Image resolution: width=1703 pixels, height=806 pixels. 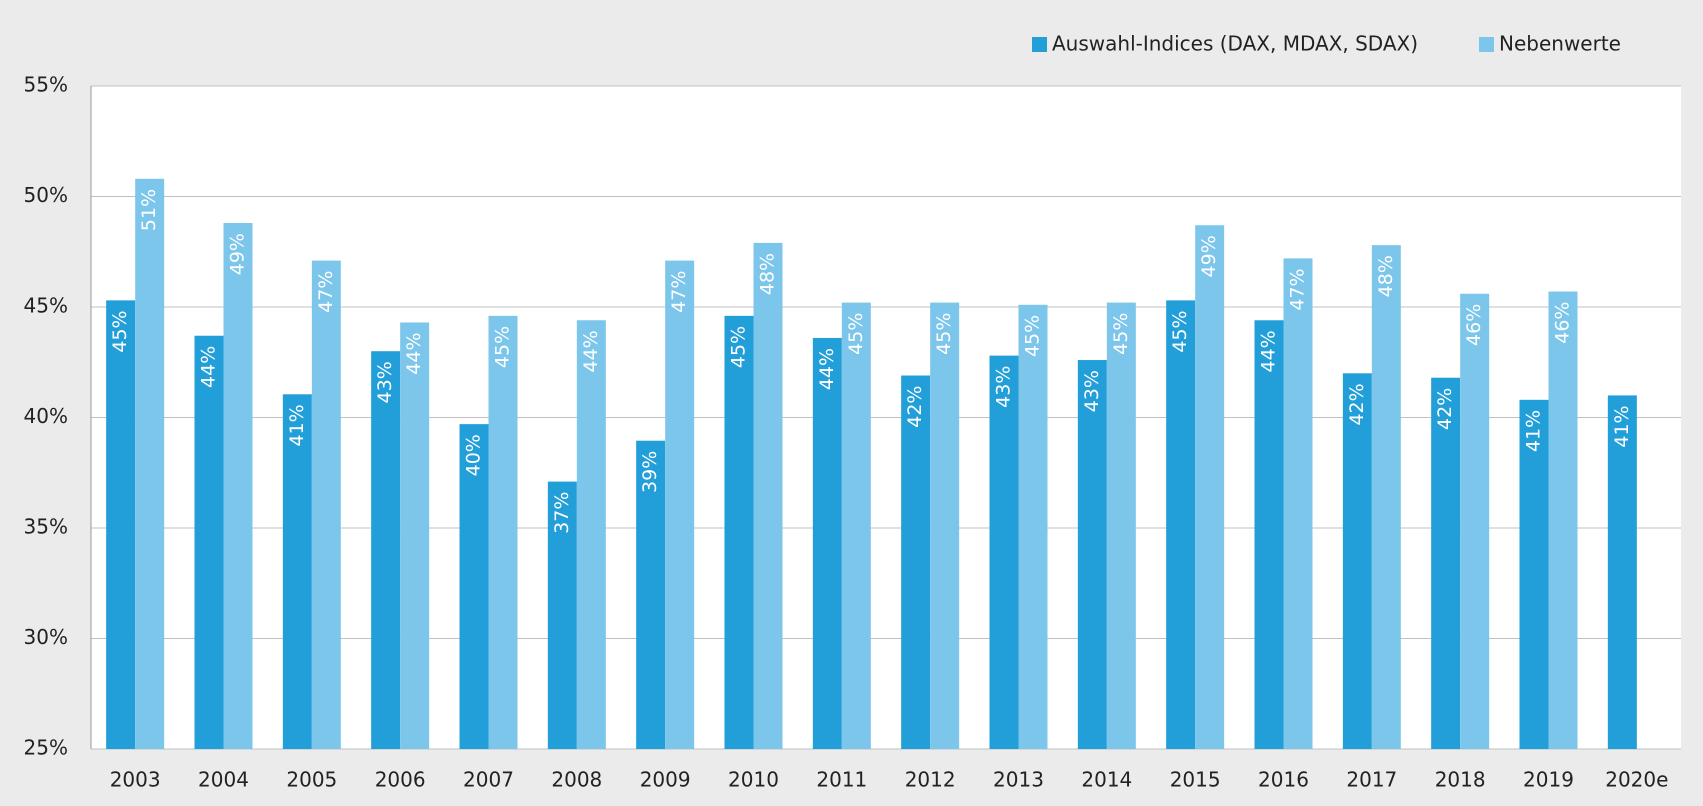 What do you see at coordinates (1195, 780) in the screenshot?
I see `x-tick-label: 2015` at bounding box center [1195, 780].